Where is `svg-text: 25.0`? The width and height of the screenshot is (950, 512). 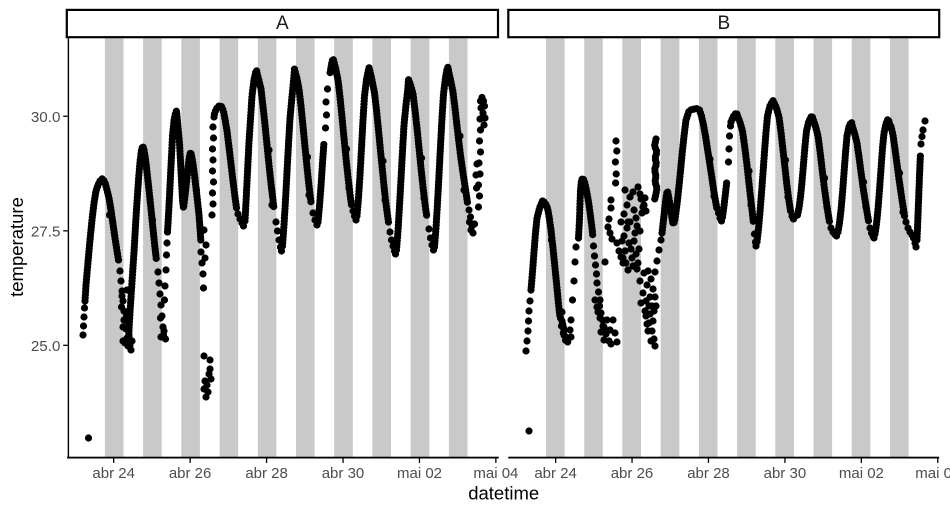 svg-text: 25.0 is located at coordinates (46, 346).